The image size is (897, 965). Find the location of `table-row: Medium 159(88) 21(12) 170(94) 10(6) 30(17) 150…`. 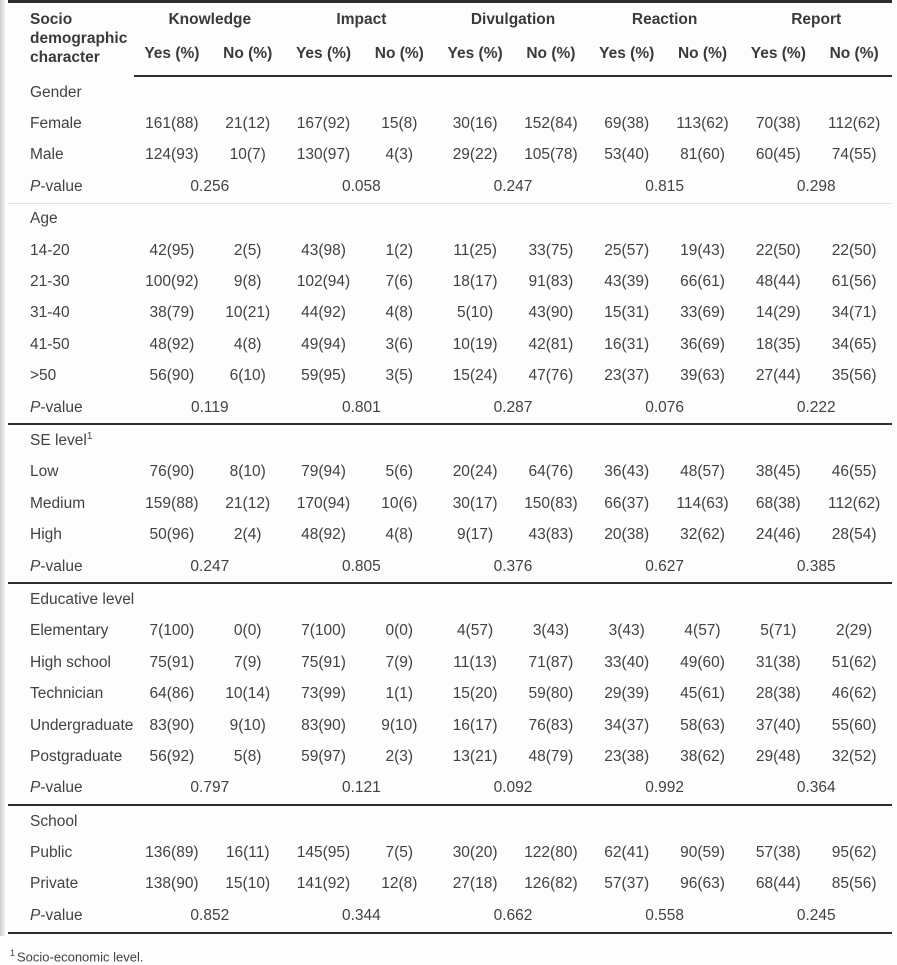

table-row: Medium 159(88) 21(12) 170(94) 10(6) 30(17) 150… is located at coordinates (450, 503).